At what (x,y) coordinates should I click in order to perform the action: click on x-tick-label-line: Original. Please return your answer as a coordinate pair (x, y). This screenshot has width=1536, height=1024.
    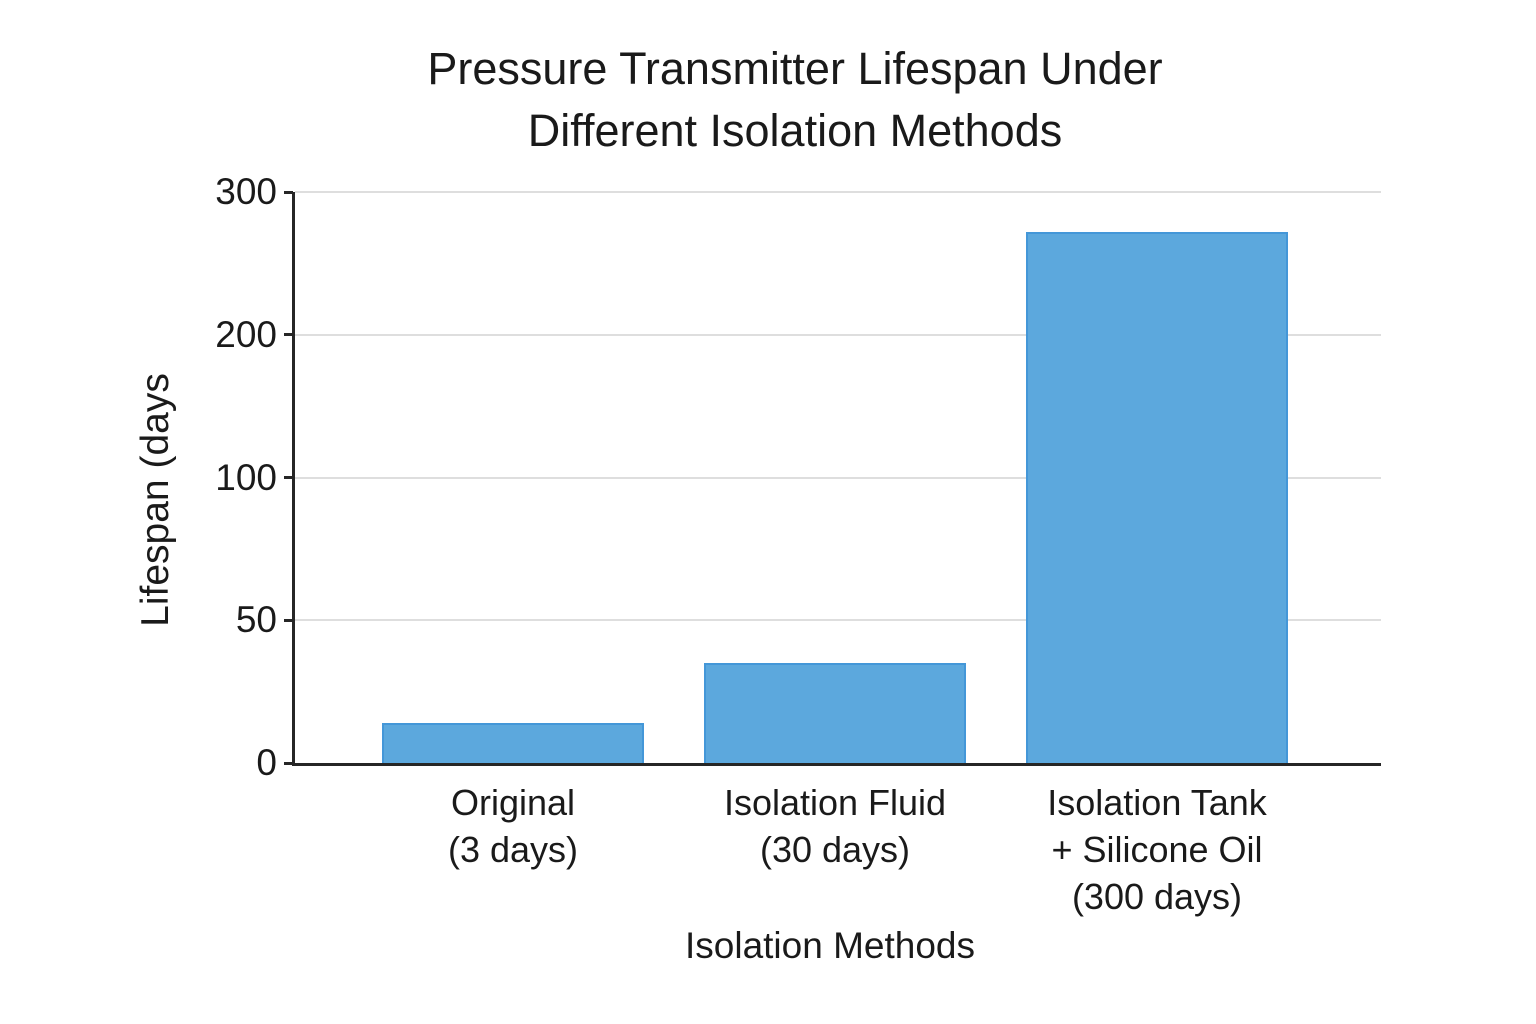
    Looking at the image, I should click on (513, 802).